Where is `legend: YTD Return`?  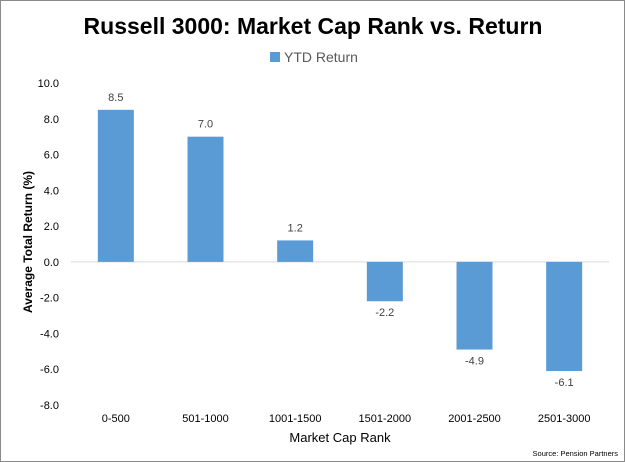
legend: YTD Return is located at coordinates (314, 57).